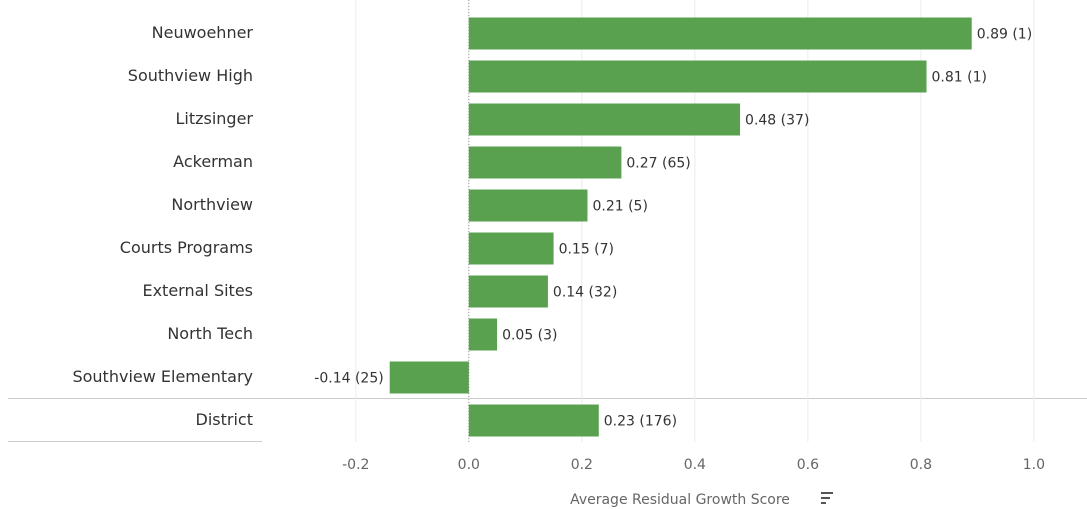 The image size is (1087, 509). What do you see at coordinates (695, 465) in the screenshot?
I see `x-tick-label: 0.4` at bounding box center [695, 465].